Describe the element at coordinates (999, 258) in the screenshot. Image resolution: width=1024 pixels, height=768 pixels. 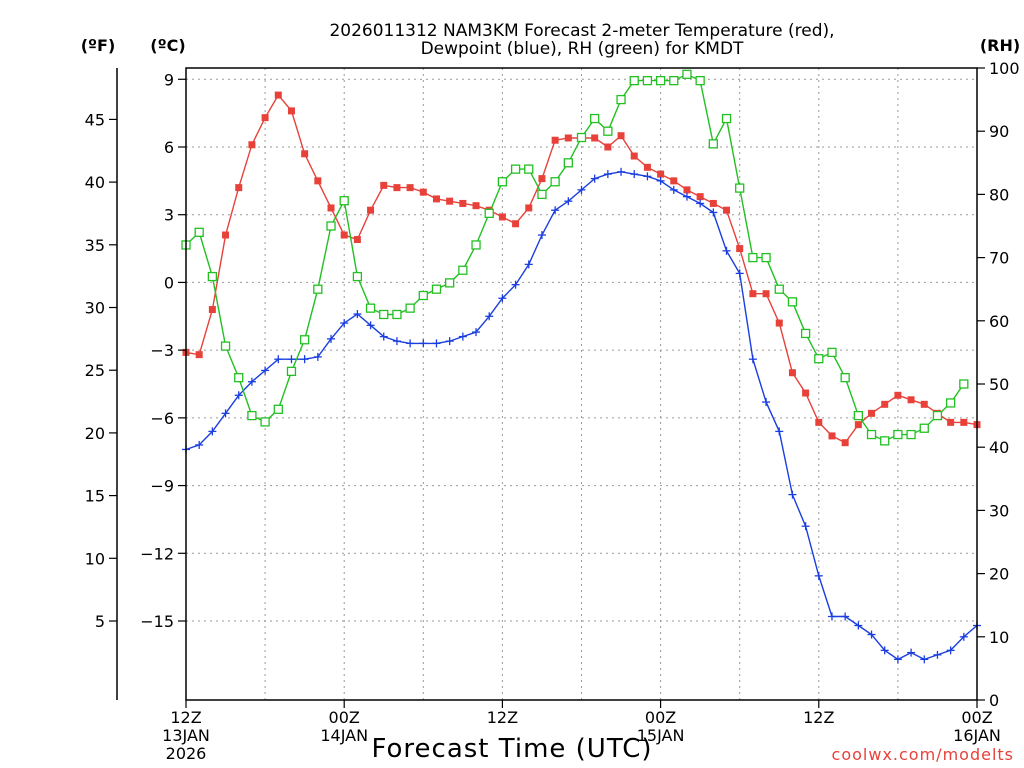
I see `rh-tick-label: 70` at that location.